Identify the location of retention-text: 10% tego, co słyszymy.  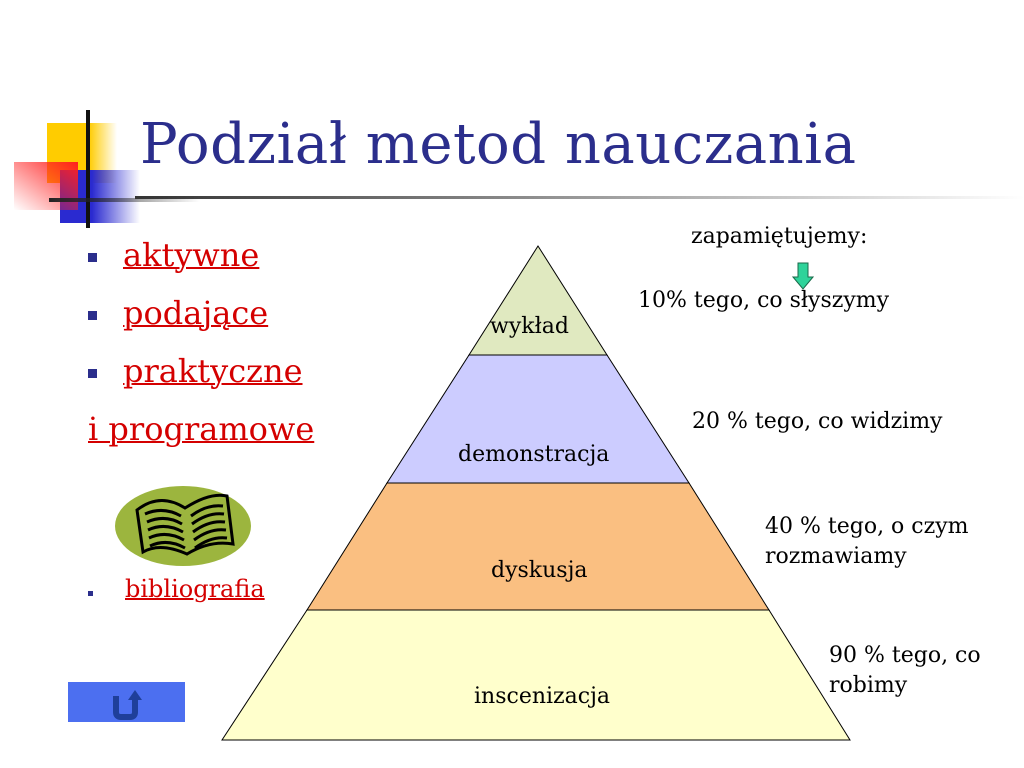
(764, 300).